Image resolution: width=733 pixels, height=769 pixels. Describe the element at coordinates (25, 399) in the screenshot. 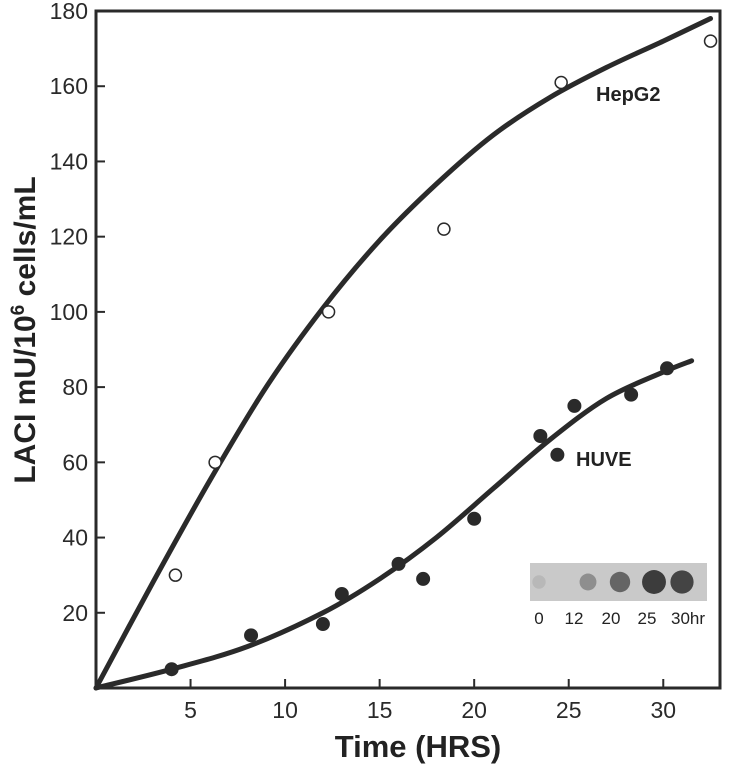

I see `y-axis-title-main: LACI mU/10` at that location.